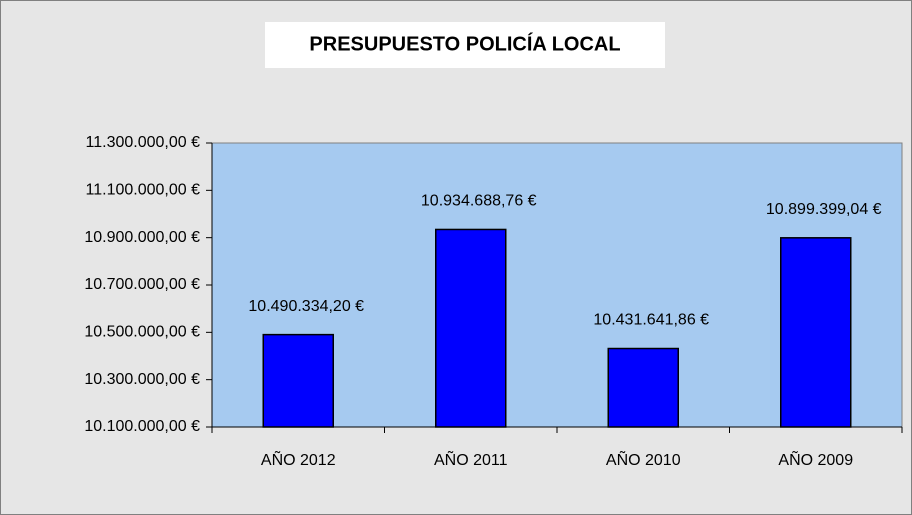 This screenshot has height=515, width=912. What do you see at coordinates (651, 320) in the screenshot?
I see `data-label: 10.431.641,86 €` at bounding box center [651, 320].